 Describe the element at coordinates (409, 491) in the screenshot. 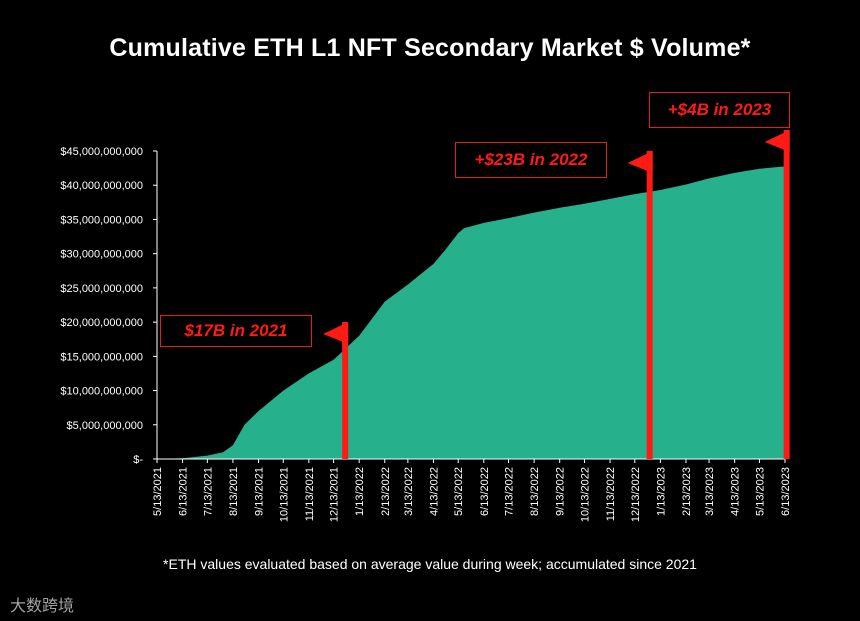

I see `x-tick-label: 3/13/2022` at that location.